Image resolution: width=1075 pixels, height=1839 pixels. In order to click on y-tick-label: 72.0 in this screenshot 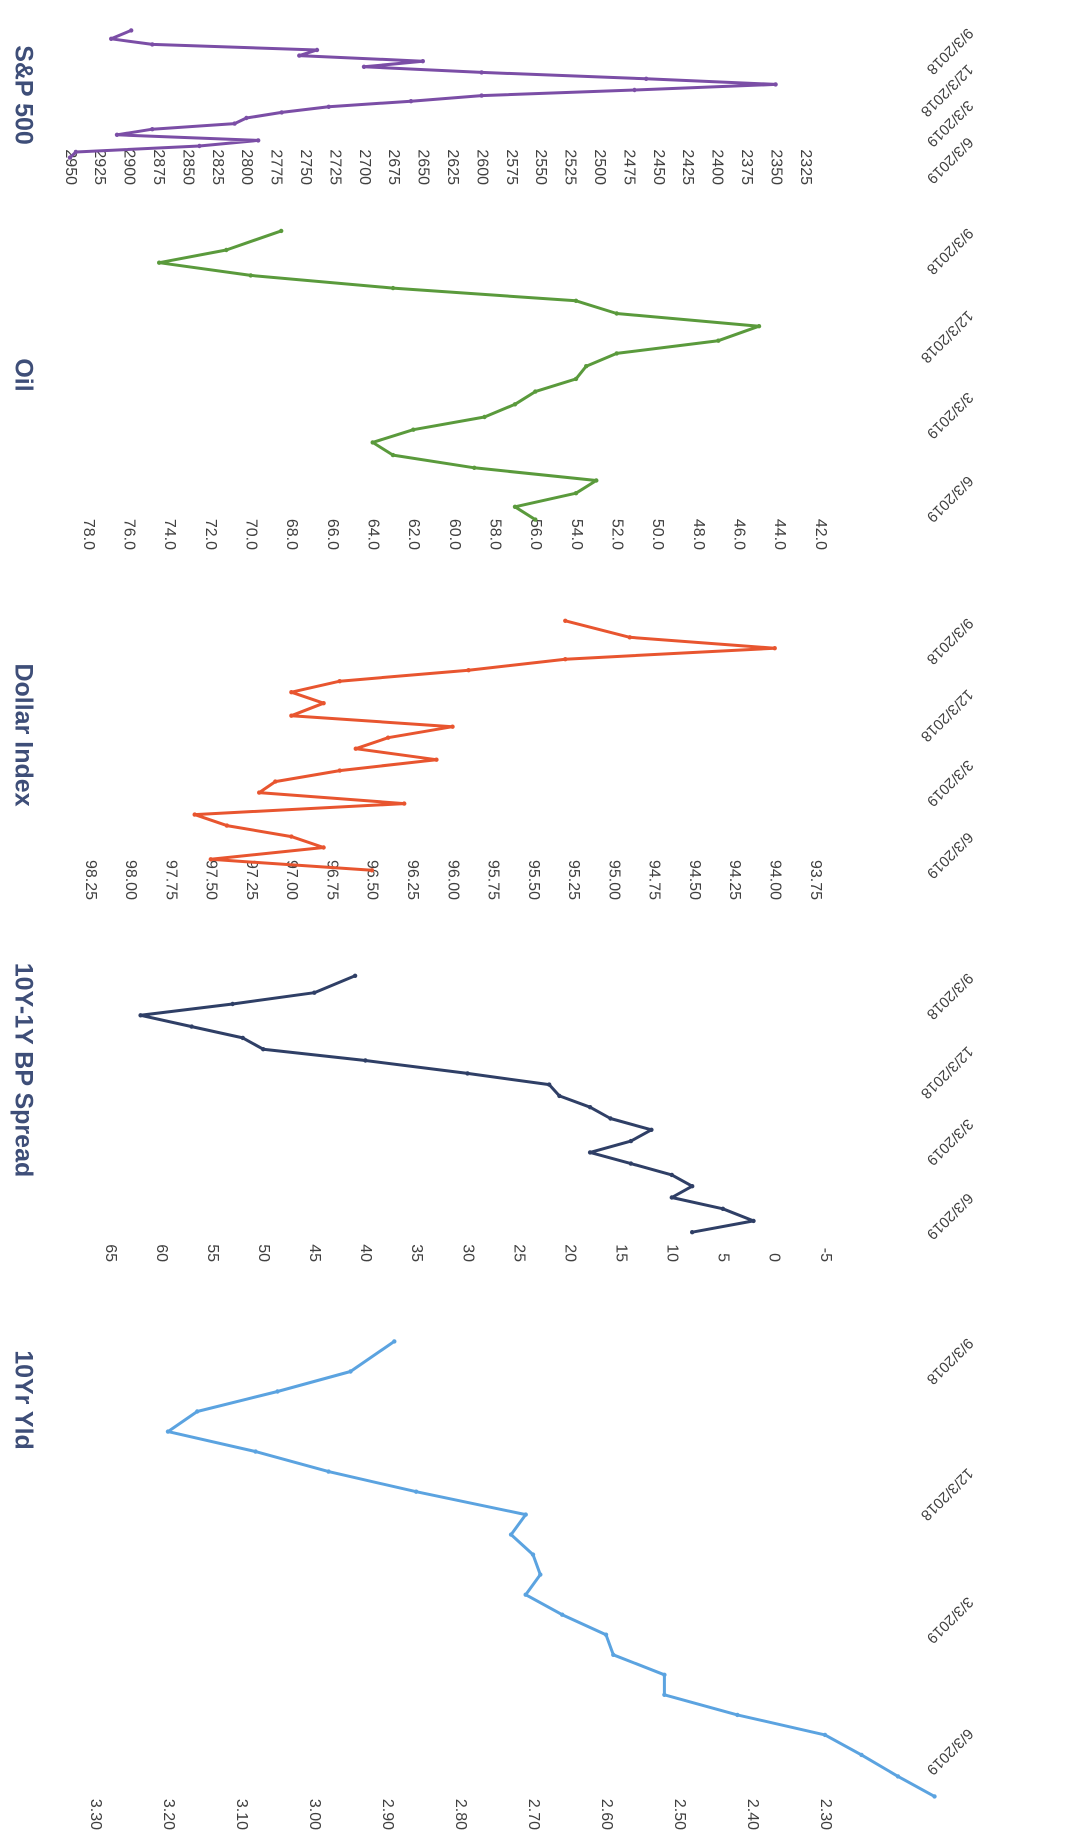, I will do `click(210, 534)`.